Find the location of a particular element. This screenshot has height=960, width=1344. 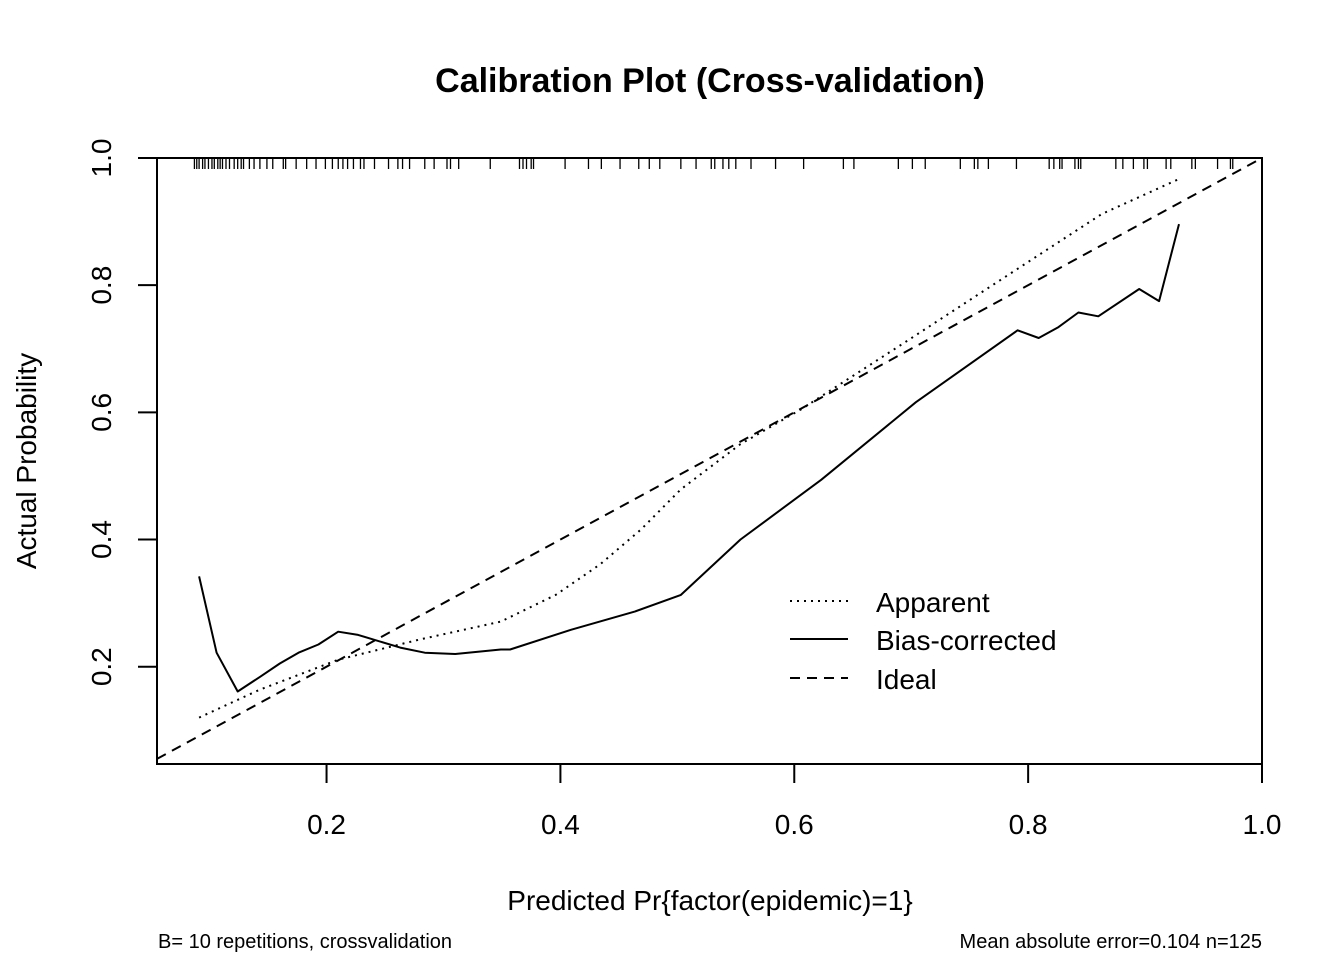

legend-label-apparent: Apparent is located at coordinates (933, 602).